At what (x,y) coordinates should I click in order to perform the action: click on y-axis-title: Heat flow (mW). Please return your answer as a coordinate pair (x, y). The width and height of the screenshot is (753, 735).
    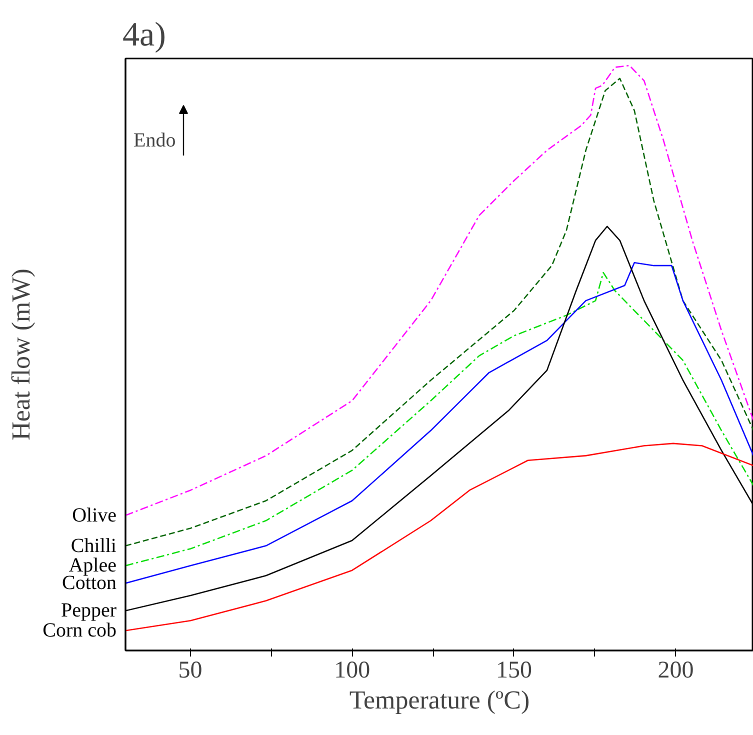
    Looking at the image, I should click on (21, 354).